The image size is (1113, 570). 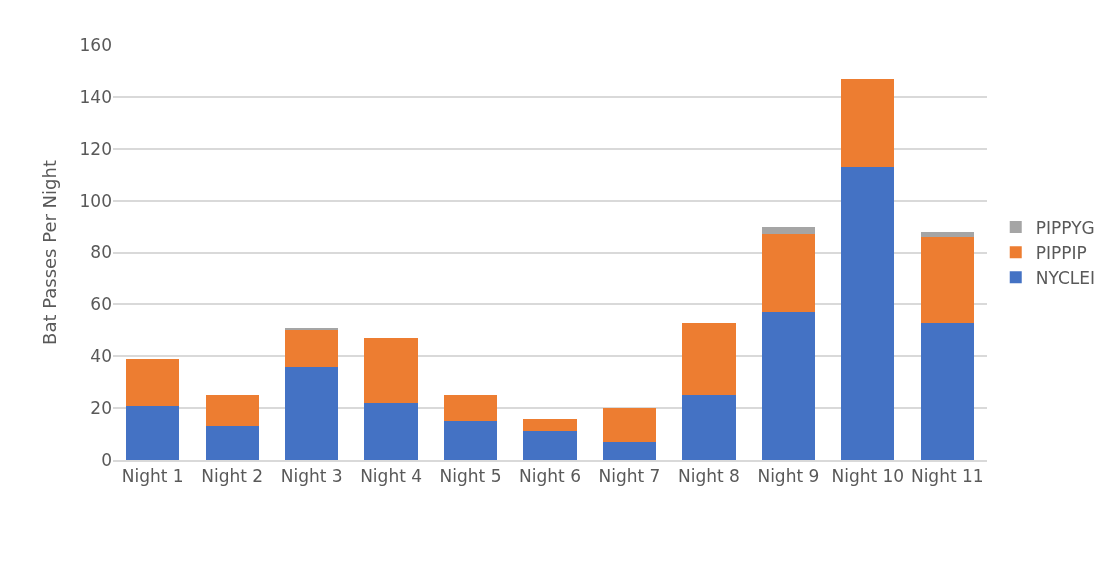 What do you see at coordinates (550, 476) in the screenshot?
I see `x-tick-label: Night 6` at bounding box center [550, 476].